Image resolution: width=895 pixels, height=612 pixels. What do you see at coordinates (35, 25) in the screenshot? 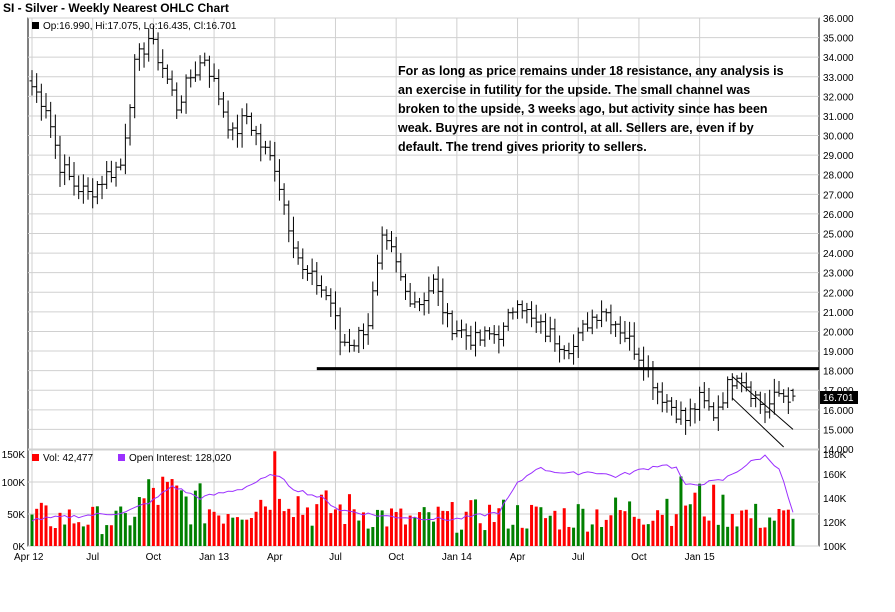
I see `price-legend-swatch` at bounding box center [35, 25].